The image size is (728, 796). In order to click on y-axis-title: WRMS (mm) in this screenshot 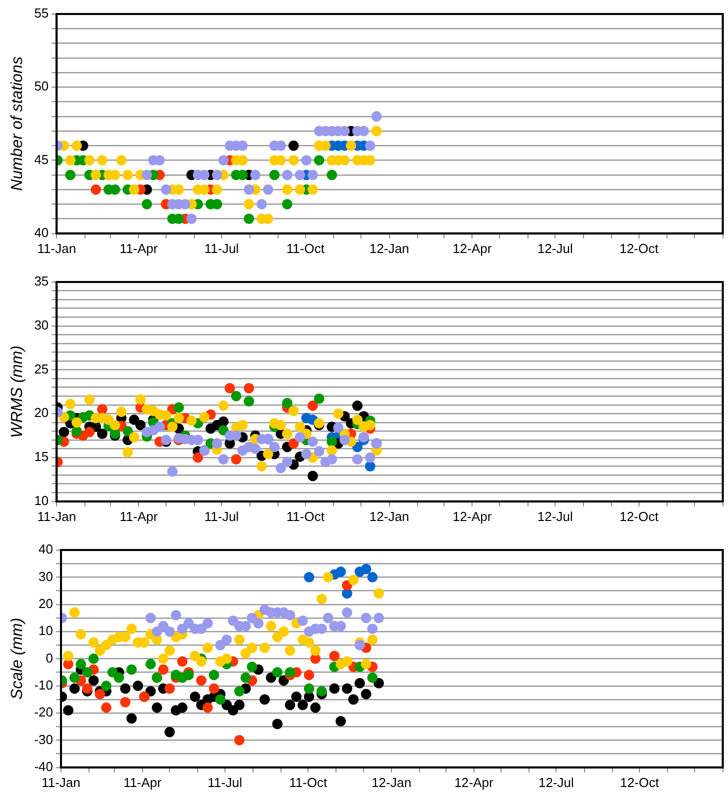, I will do `click(17, 391)`.